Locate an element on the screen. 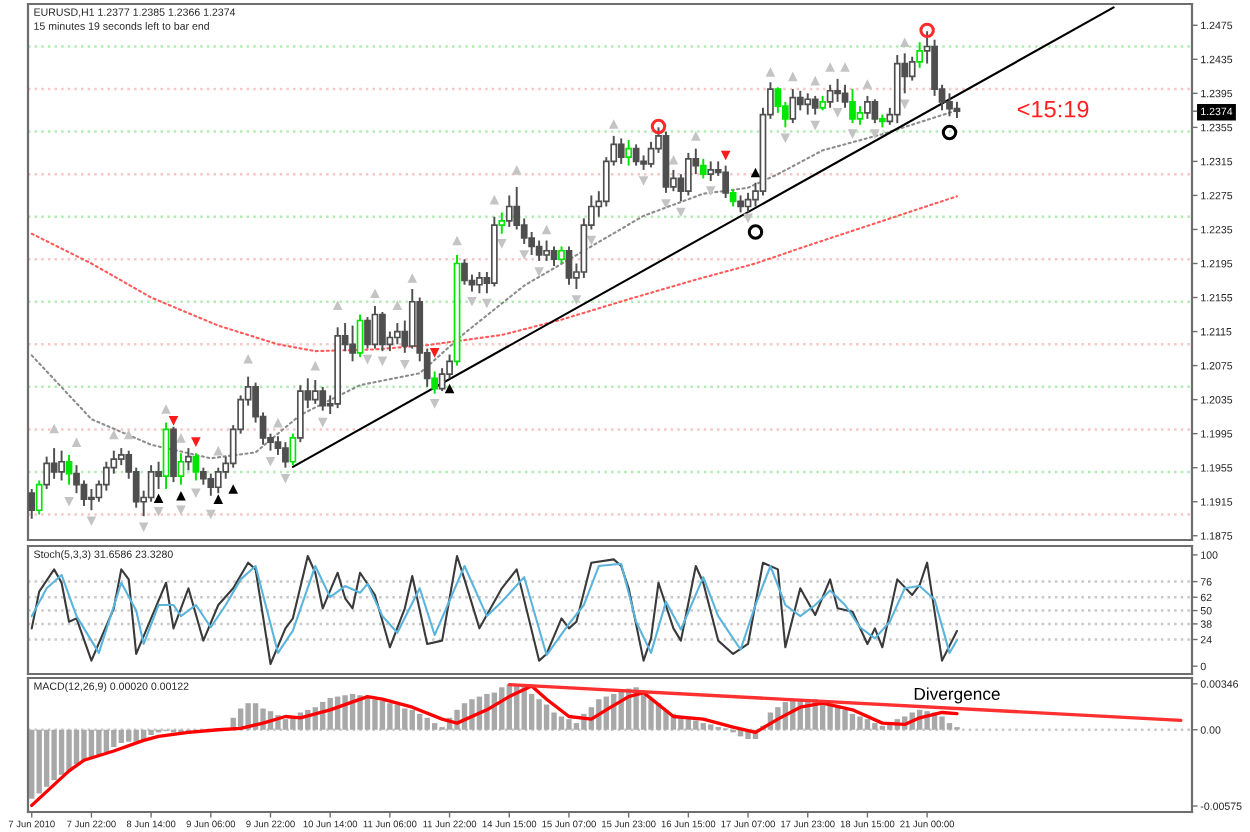  annotation: Divergence is located at coordinates (957, 695).